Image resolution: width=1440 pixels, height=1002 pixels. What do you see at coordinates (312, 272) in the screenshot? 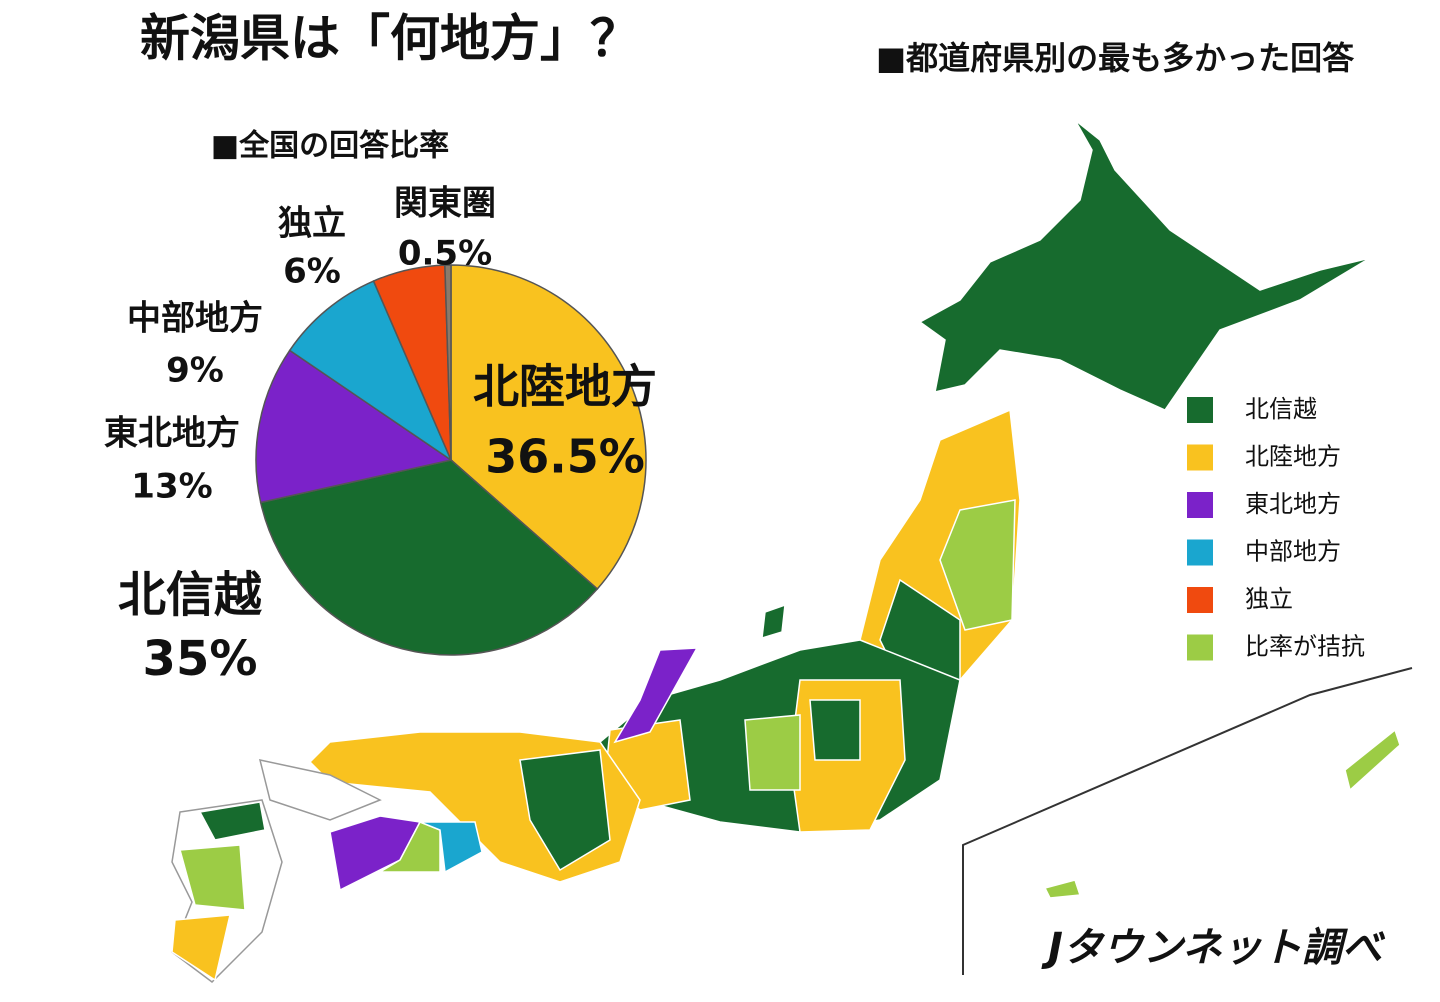
I see `slice-value: 6%` at bounding box center [312, 272].